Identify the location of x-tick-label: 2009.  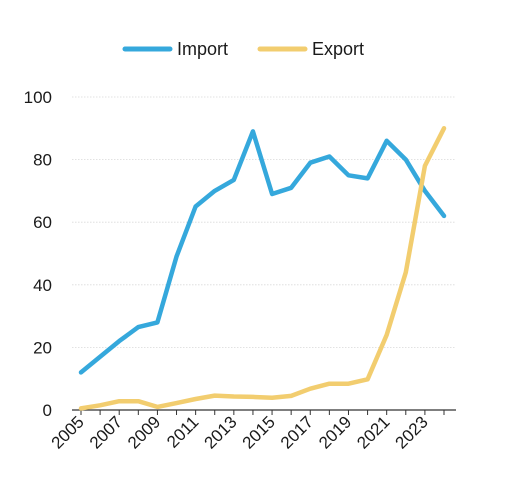
(144, 432).